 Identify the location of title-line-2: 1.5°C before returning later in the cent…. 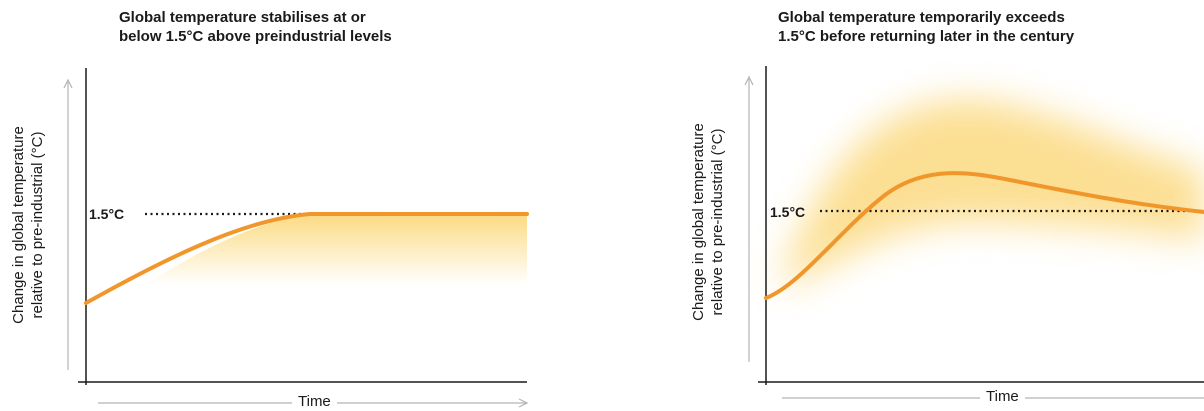
(926, 36).